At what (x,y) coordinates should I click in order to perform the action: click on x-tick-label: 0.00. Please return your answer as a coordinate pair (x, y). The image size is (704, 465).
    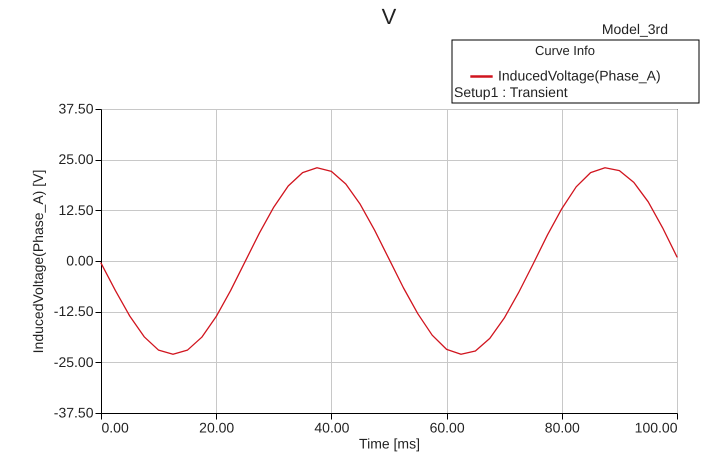
    Looking at the image, I should click on (115, 428).